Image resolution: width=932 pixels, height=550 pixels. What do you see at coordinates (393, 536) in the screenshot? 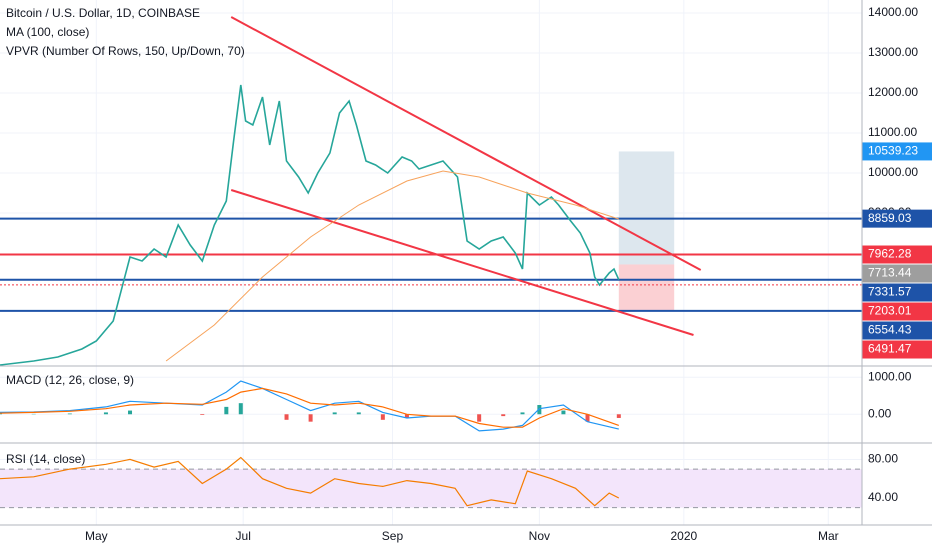
I see `x-tick-label: Sep` at bounding box center [393, 536].